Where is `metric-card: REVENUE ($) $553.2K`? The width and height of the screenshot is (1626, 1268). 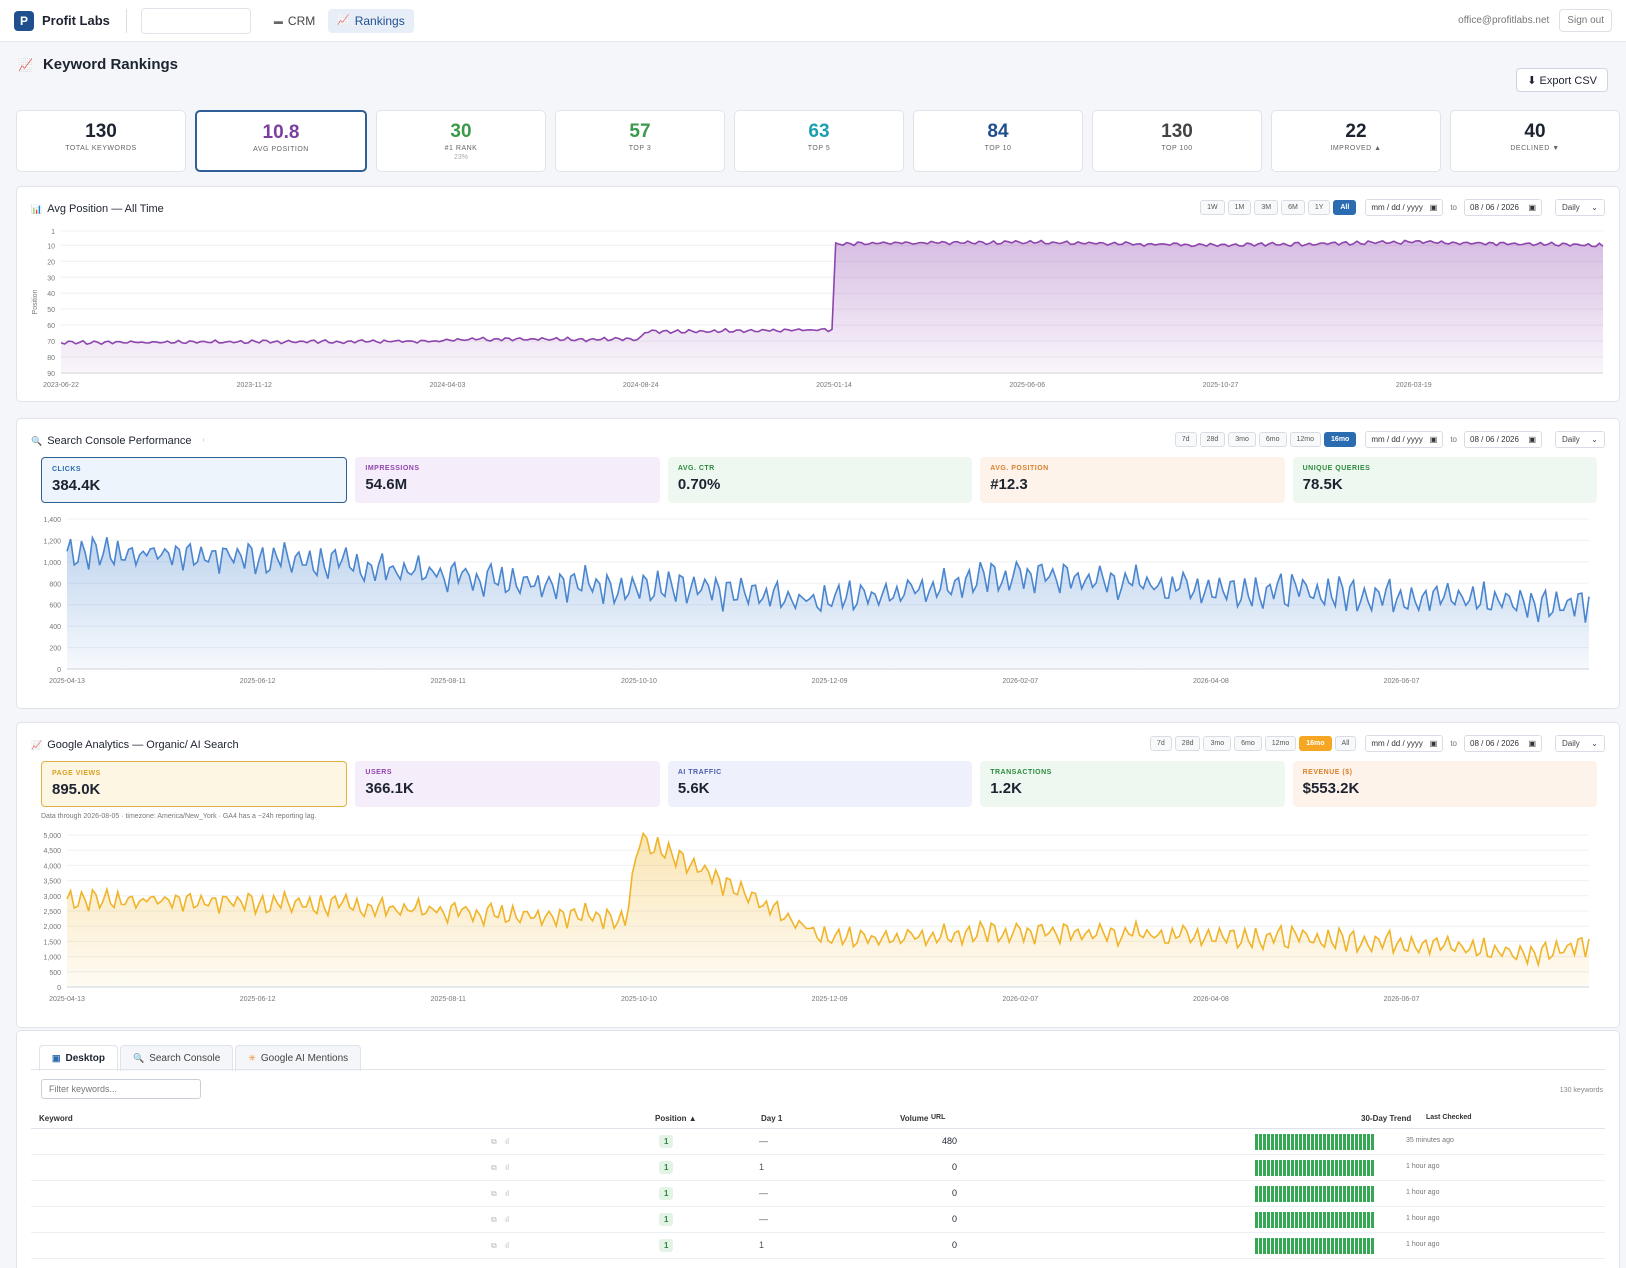 metric-card: REVENUE ($) $553.2K is located at coordinates (1445, 784).